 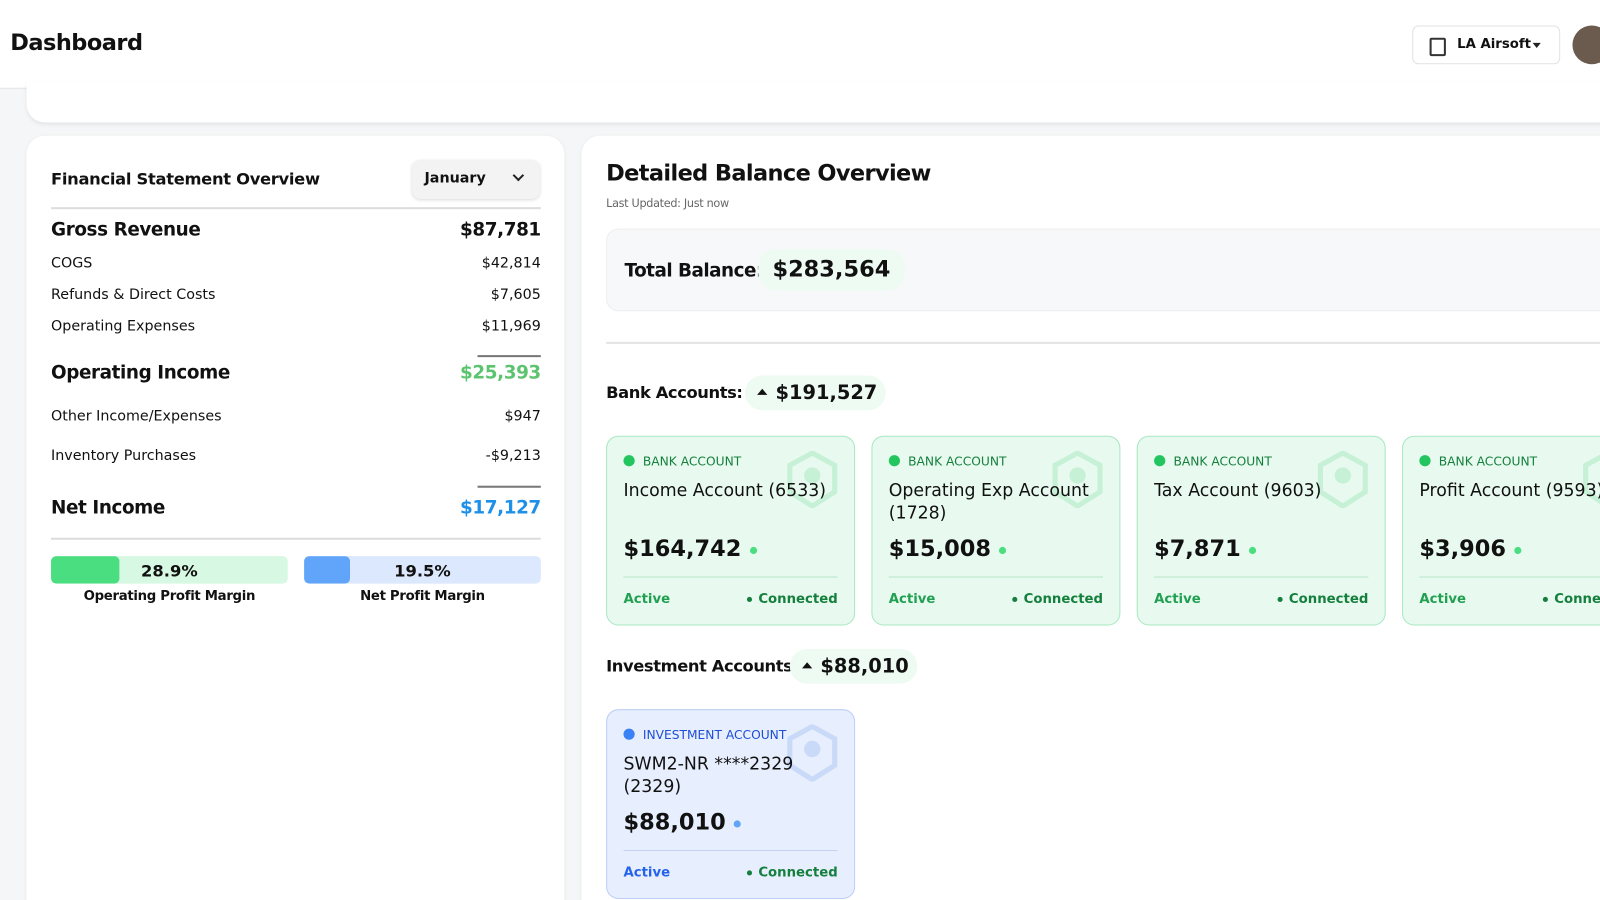 What do you see at coordinates (85, 570) in the screenshot?
I see `margin-fill` at bounding box center [85, 570].